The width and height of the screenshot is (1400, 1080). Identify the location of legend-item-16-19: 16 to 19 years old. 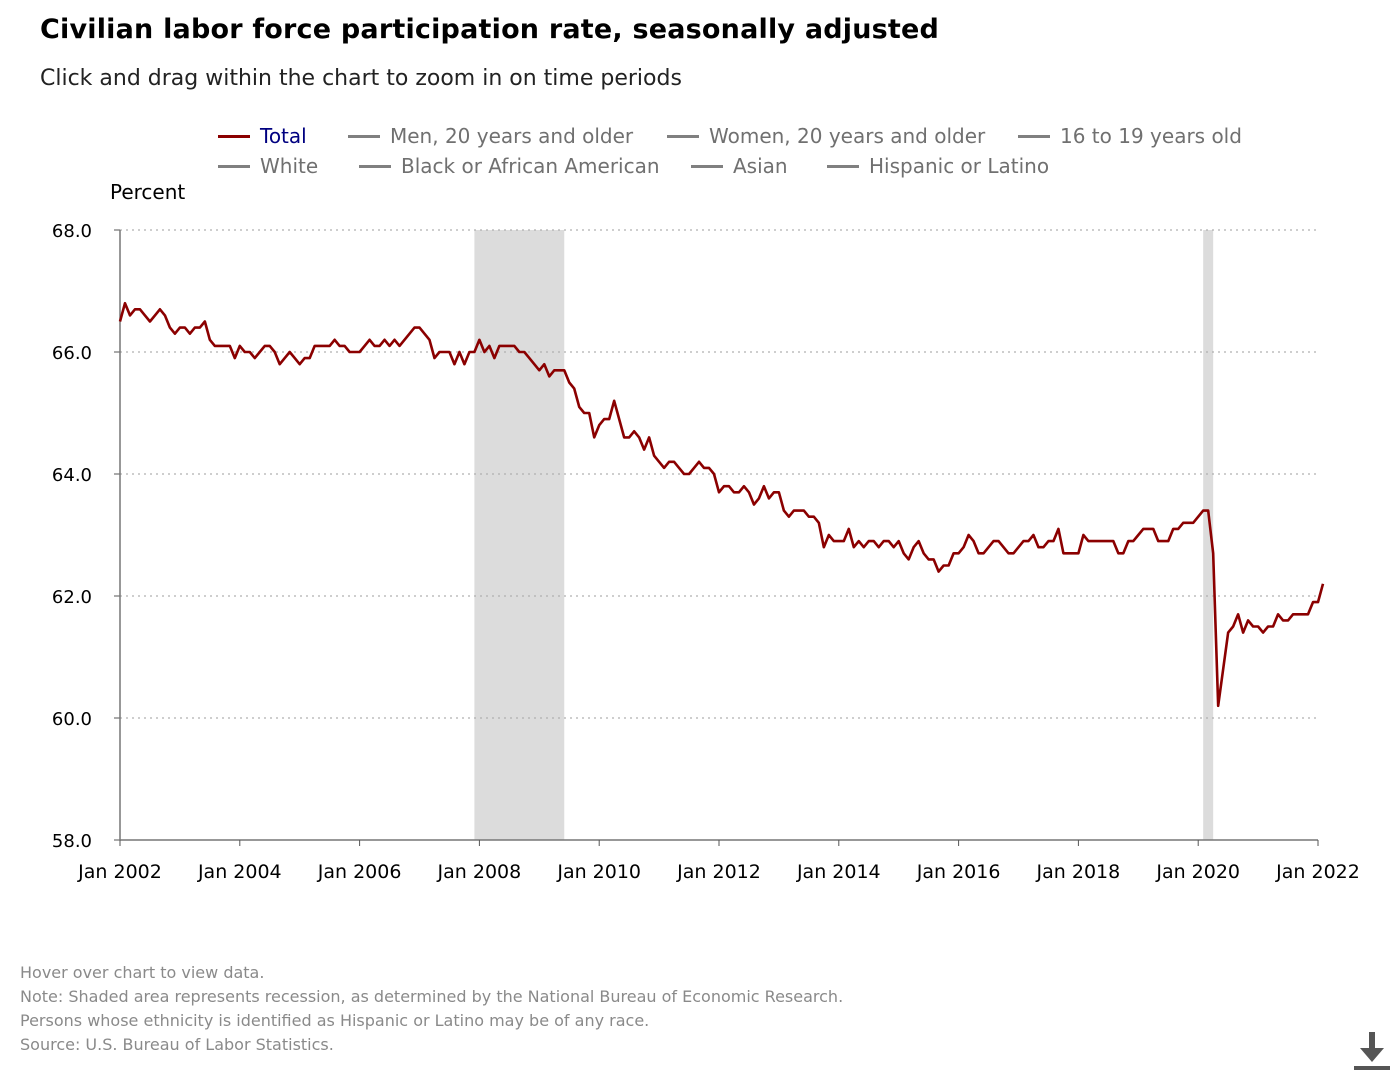
(1130, 136).